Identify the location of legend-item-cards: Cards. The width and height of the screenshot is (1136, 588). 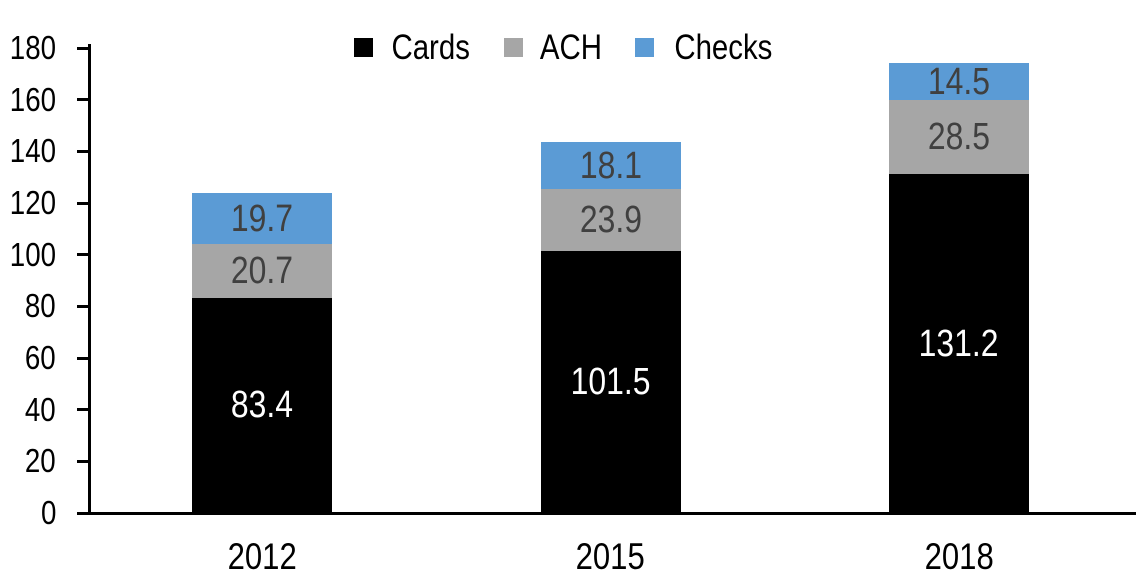
(415, 47).